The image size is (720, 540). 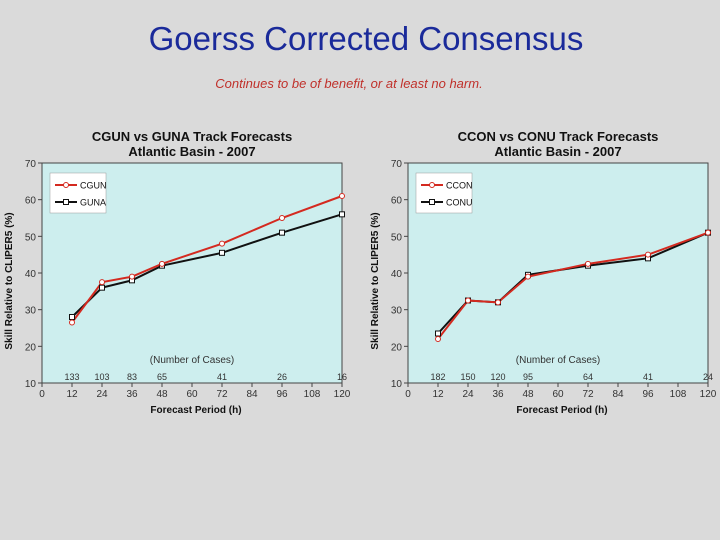 I want to click on case-count-label: 65, so click(x=162, y=377).